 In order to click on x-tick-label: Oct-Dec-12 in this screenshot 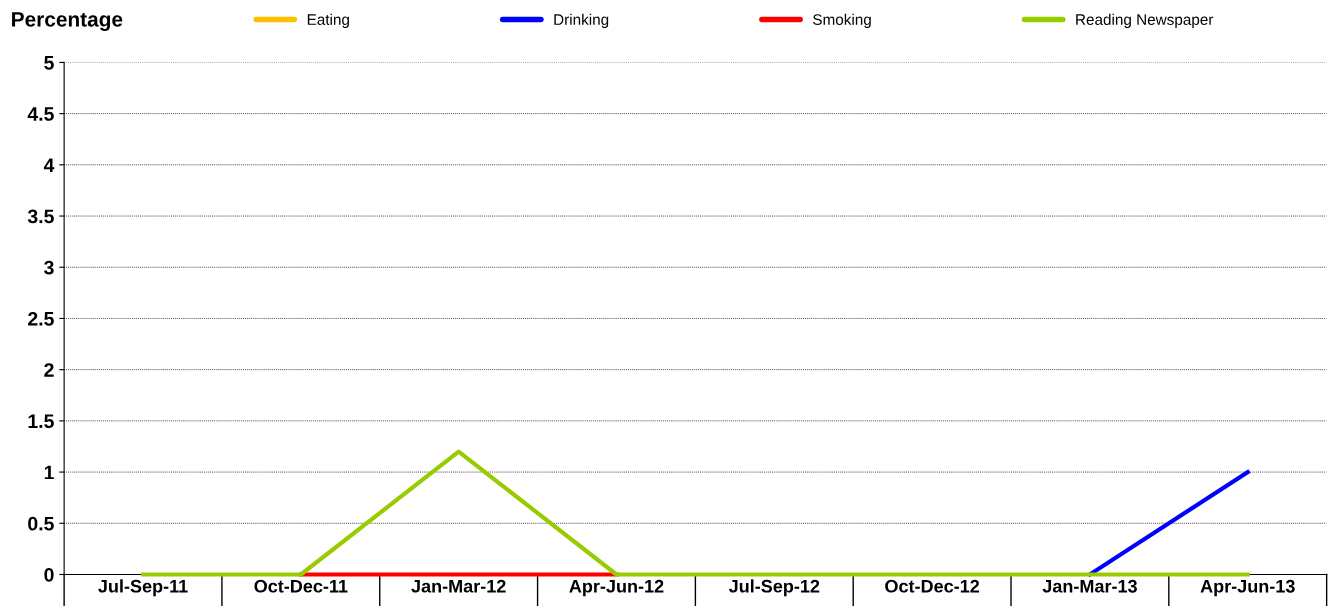, I will do `click(932, 586)`.